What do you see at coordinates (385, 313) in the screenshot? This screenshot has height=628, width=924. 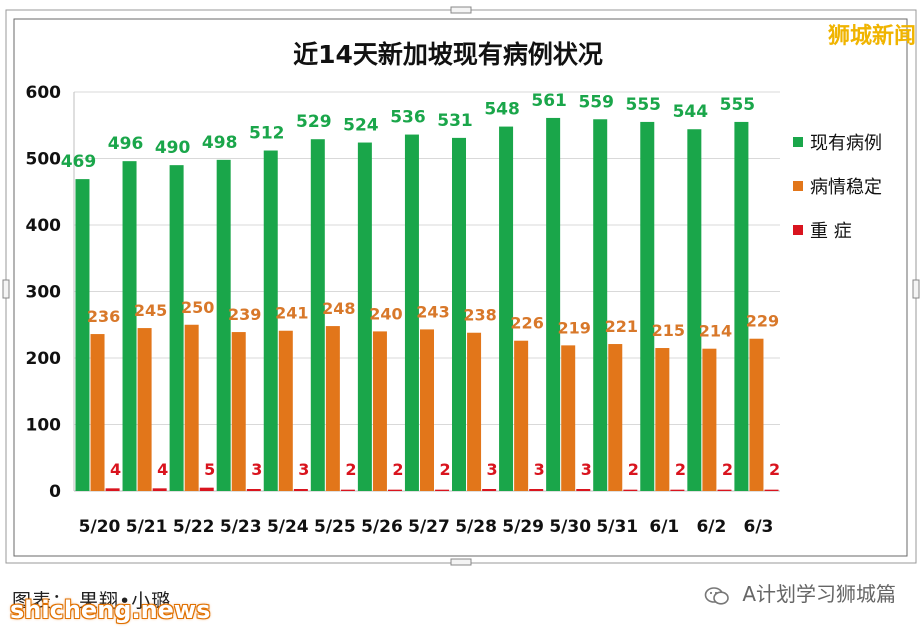 I see `data-label-stable: 240` at bounding box center [385, 313].